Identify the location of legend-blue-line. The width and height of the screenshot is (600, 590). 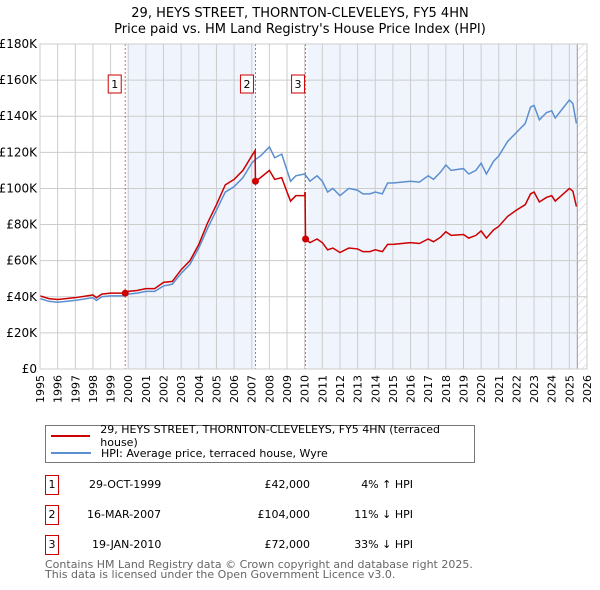
(71, 453).